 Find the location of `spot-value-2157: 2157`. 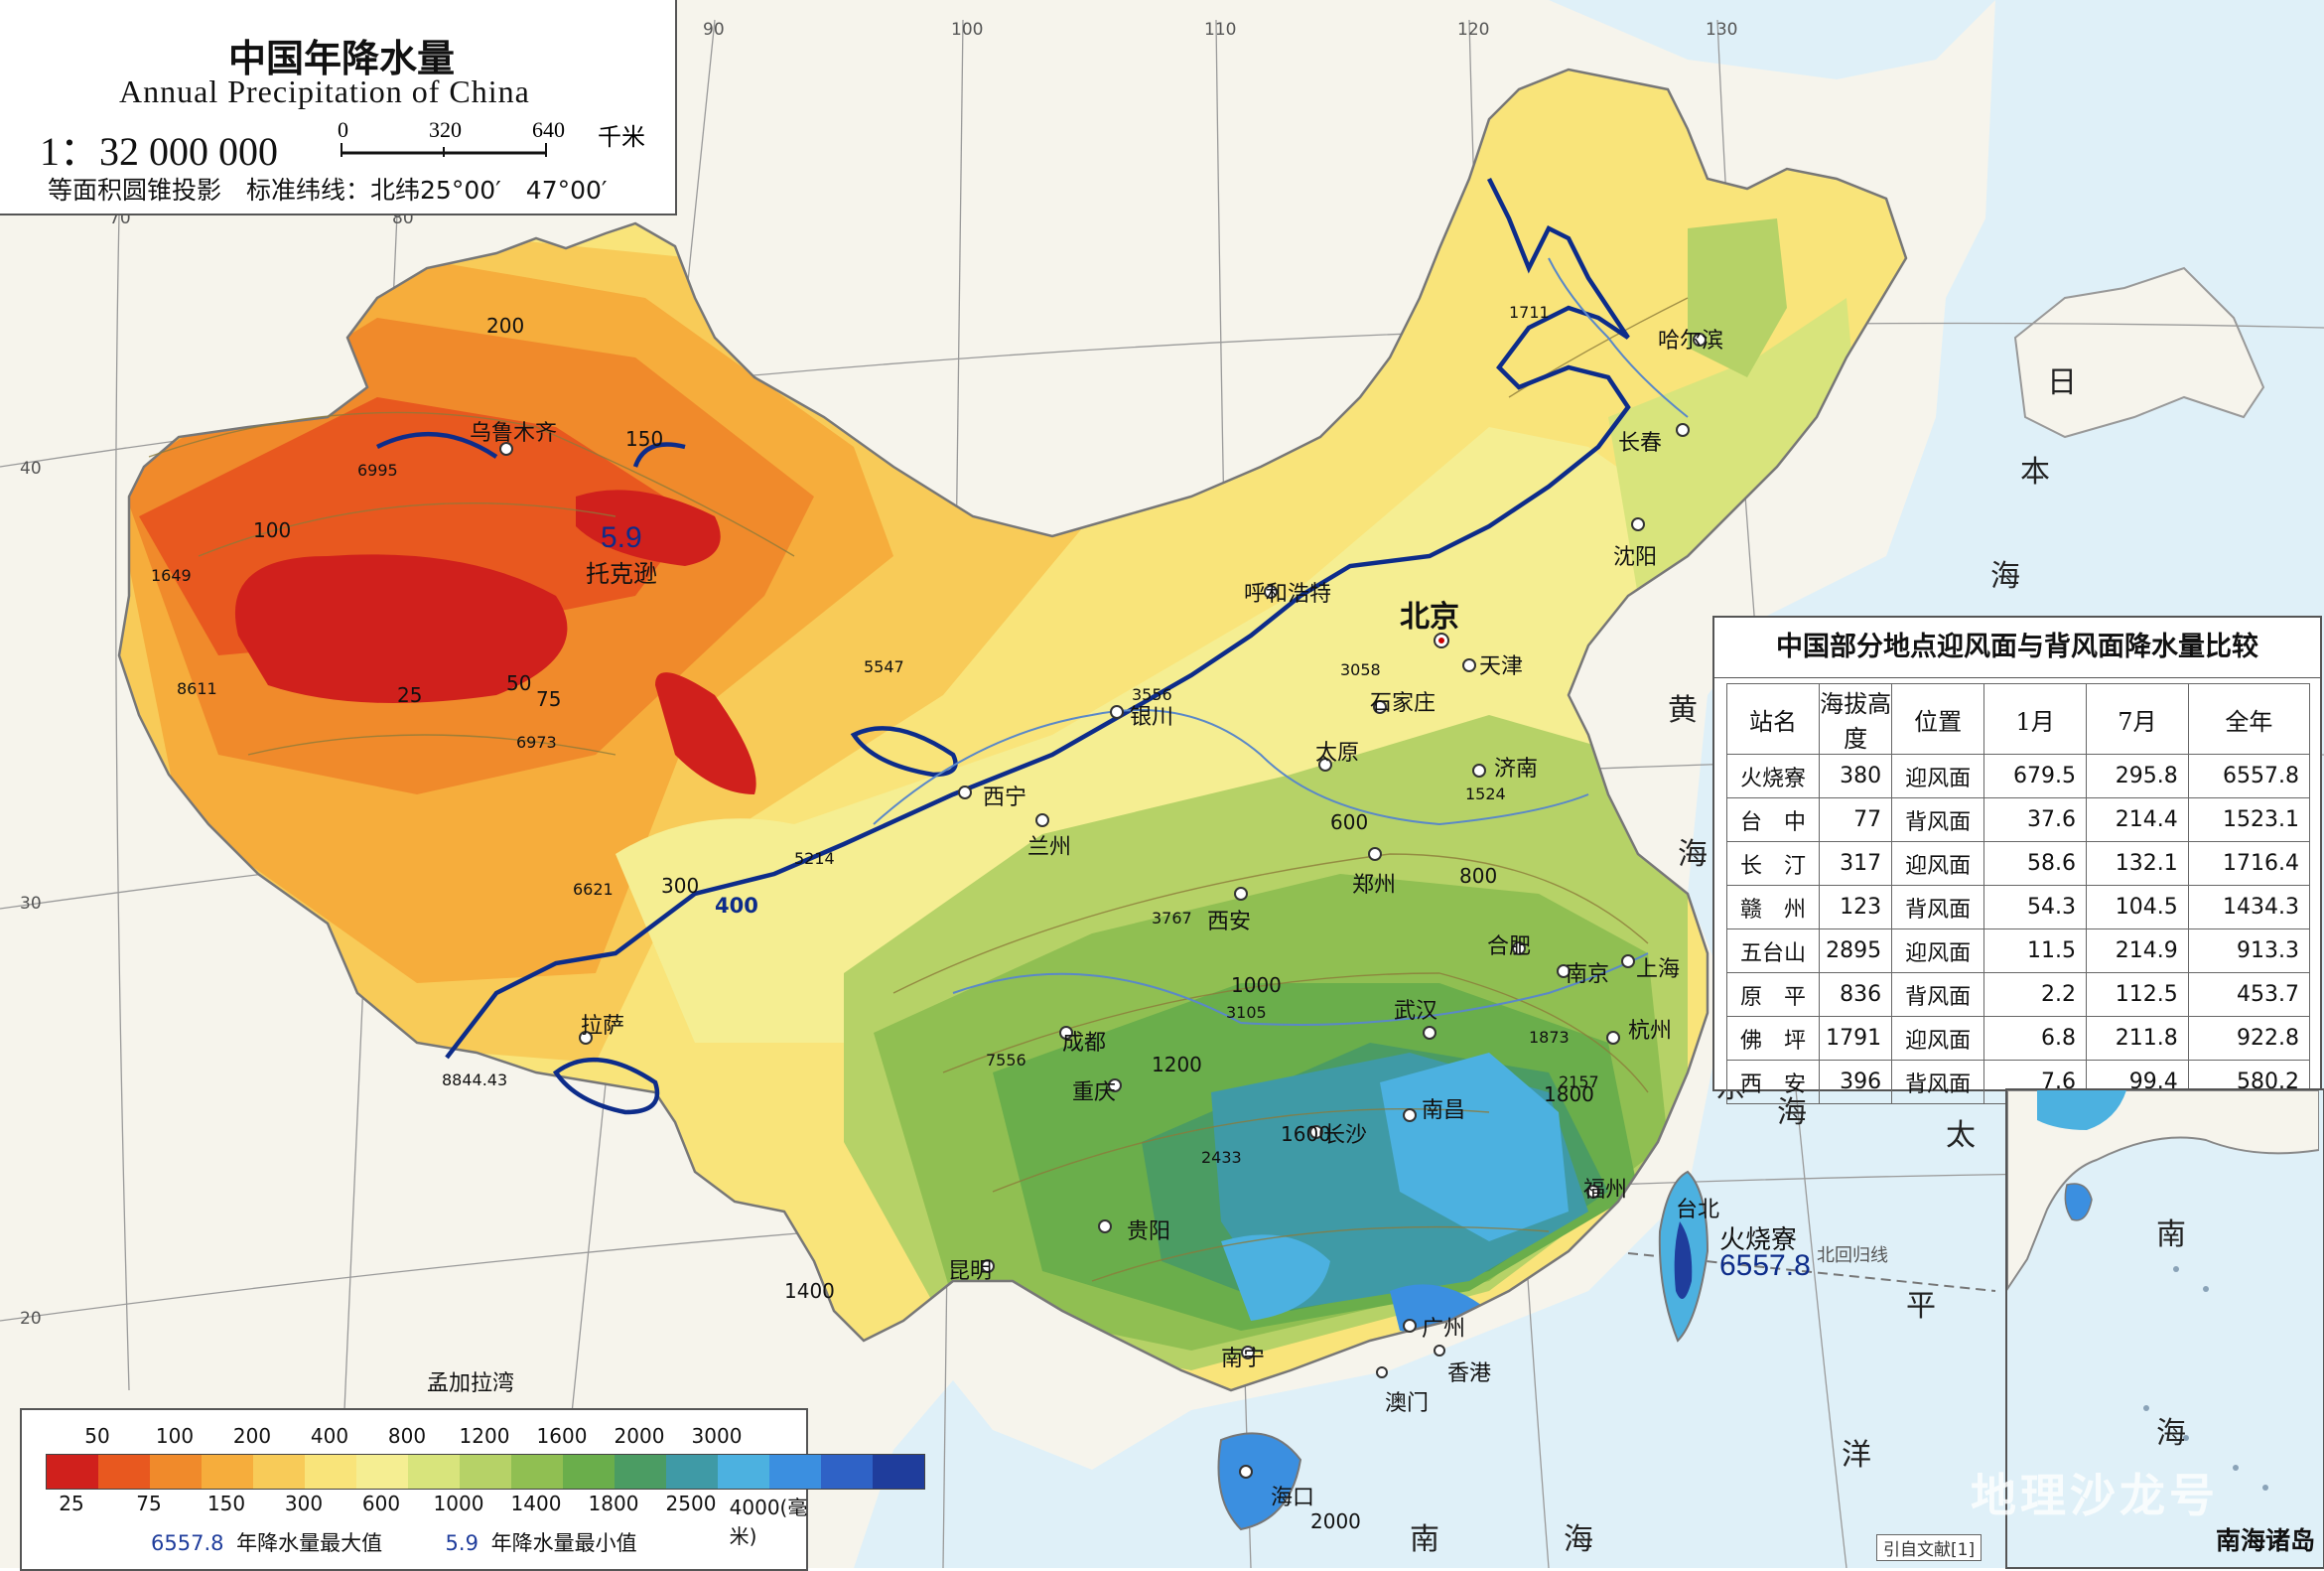

spot-value-2157: 2157 is located at coordinates (1579, 1081).